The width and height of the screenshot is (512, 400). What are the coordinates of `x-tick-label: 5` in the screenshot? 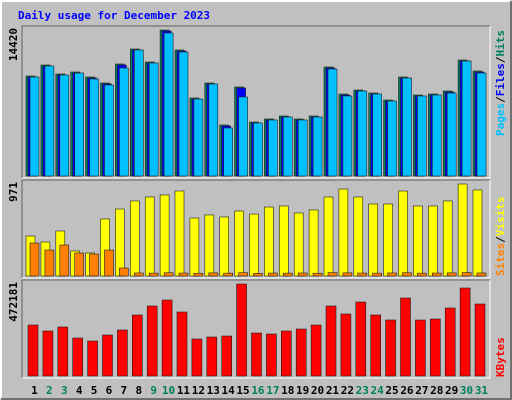 It's located at (94, 390).